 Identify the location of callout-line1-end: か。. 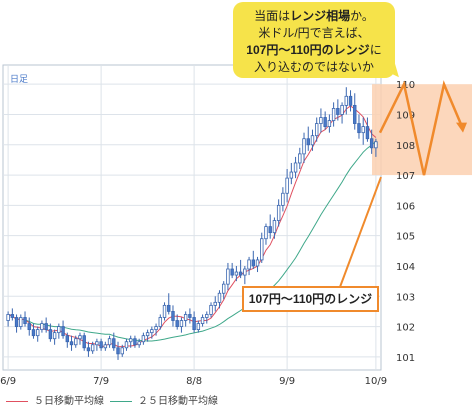
(362, 16).